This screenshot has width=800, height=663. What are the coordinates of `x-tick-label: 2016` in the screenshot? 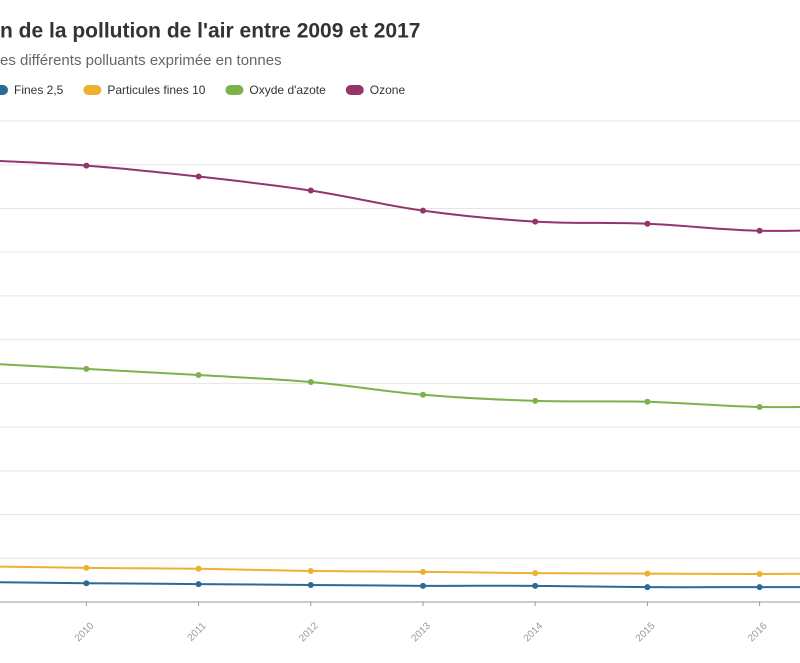 It's located at (758, 632).